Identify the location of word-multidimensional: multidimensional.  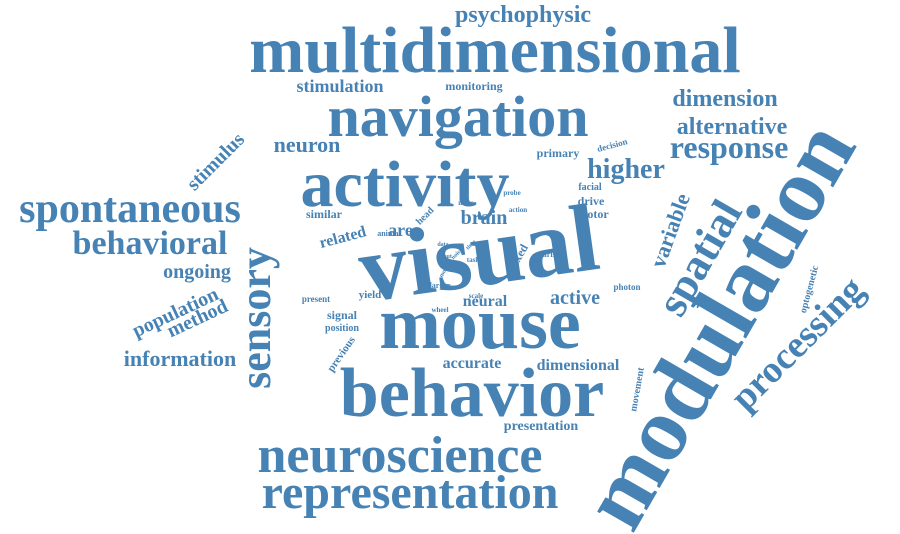
(494, 50).